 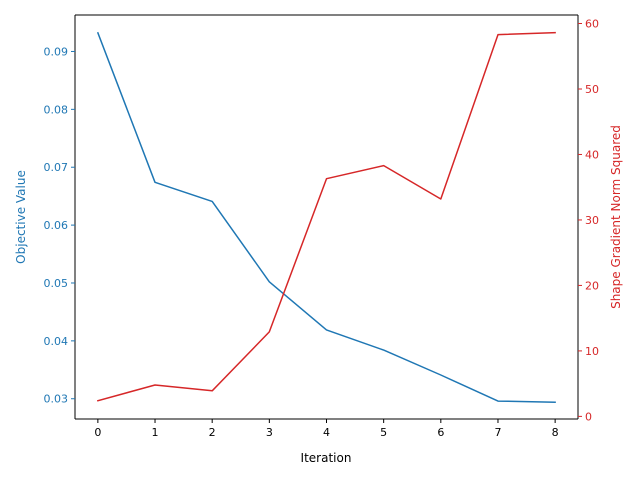 I want to click on x-axis-label: Iteration, so click(x=326, y=458).